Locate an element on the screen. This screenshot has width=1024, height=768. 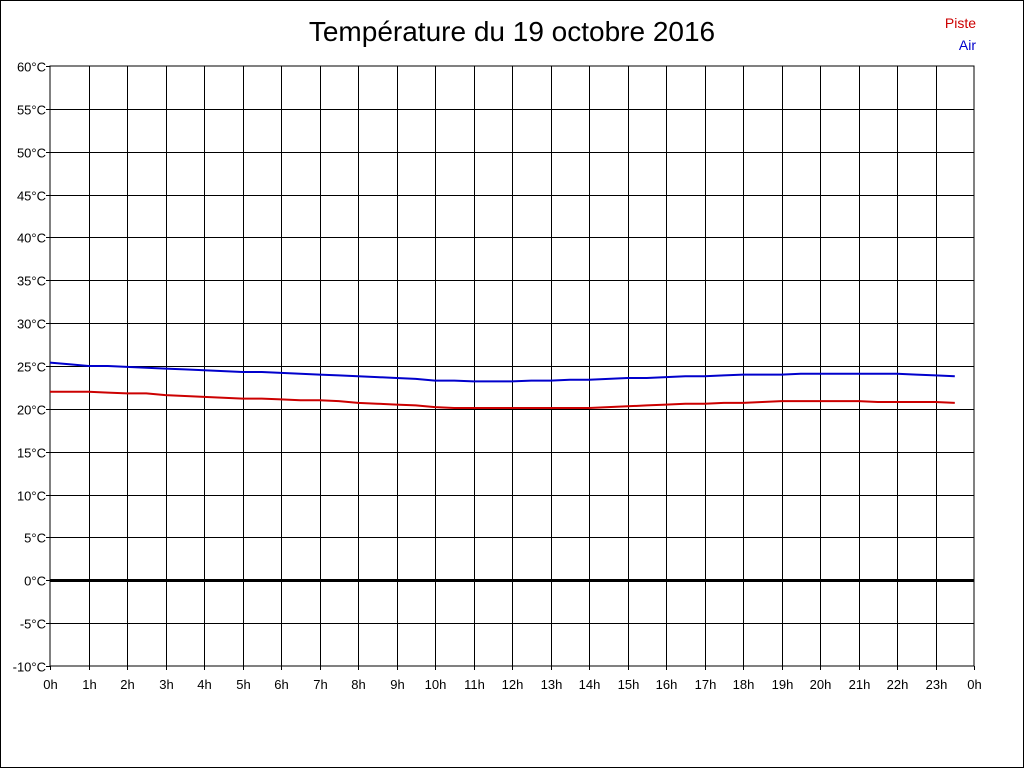
x-tick-label: 17h is located at coordinates (706, 684).